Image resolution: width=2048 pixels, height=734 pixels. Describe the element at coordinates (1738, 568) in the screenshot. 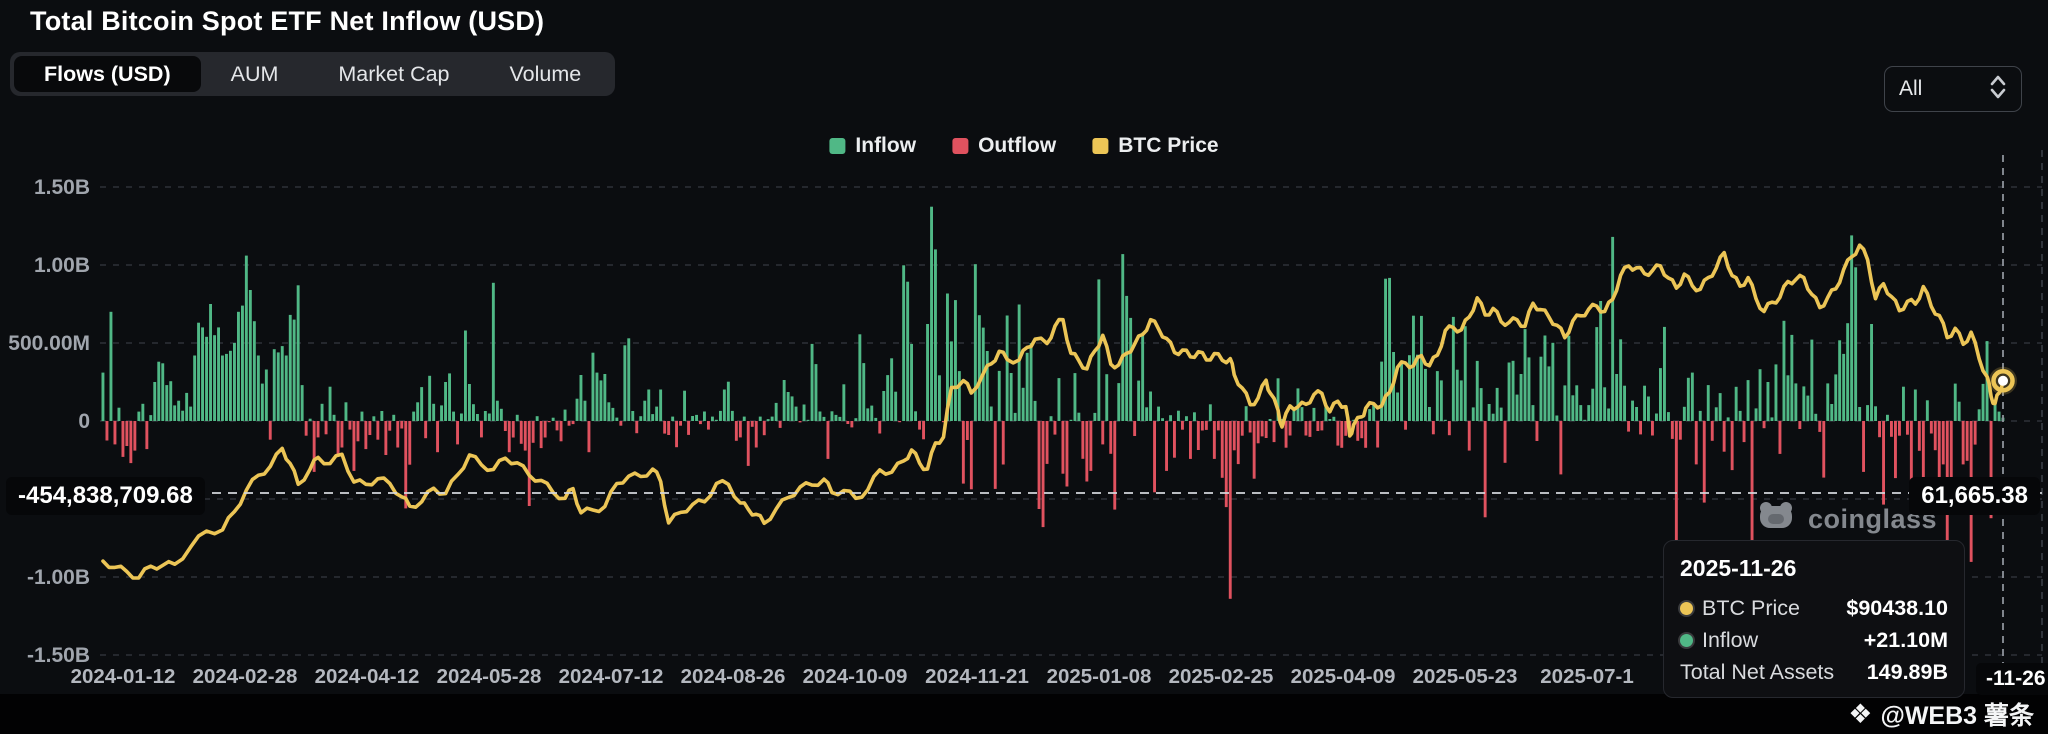

I see `tooltip-date: 2025-11-26` at that location.